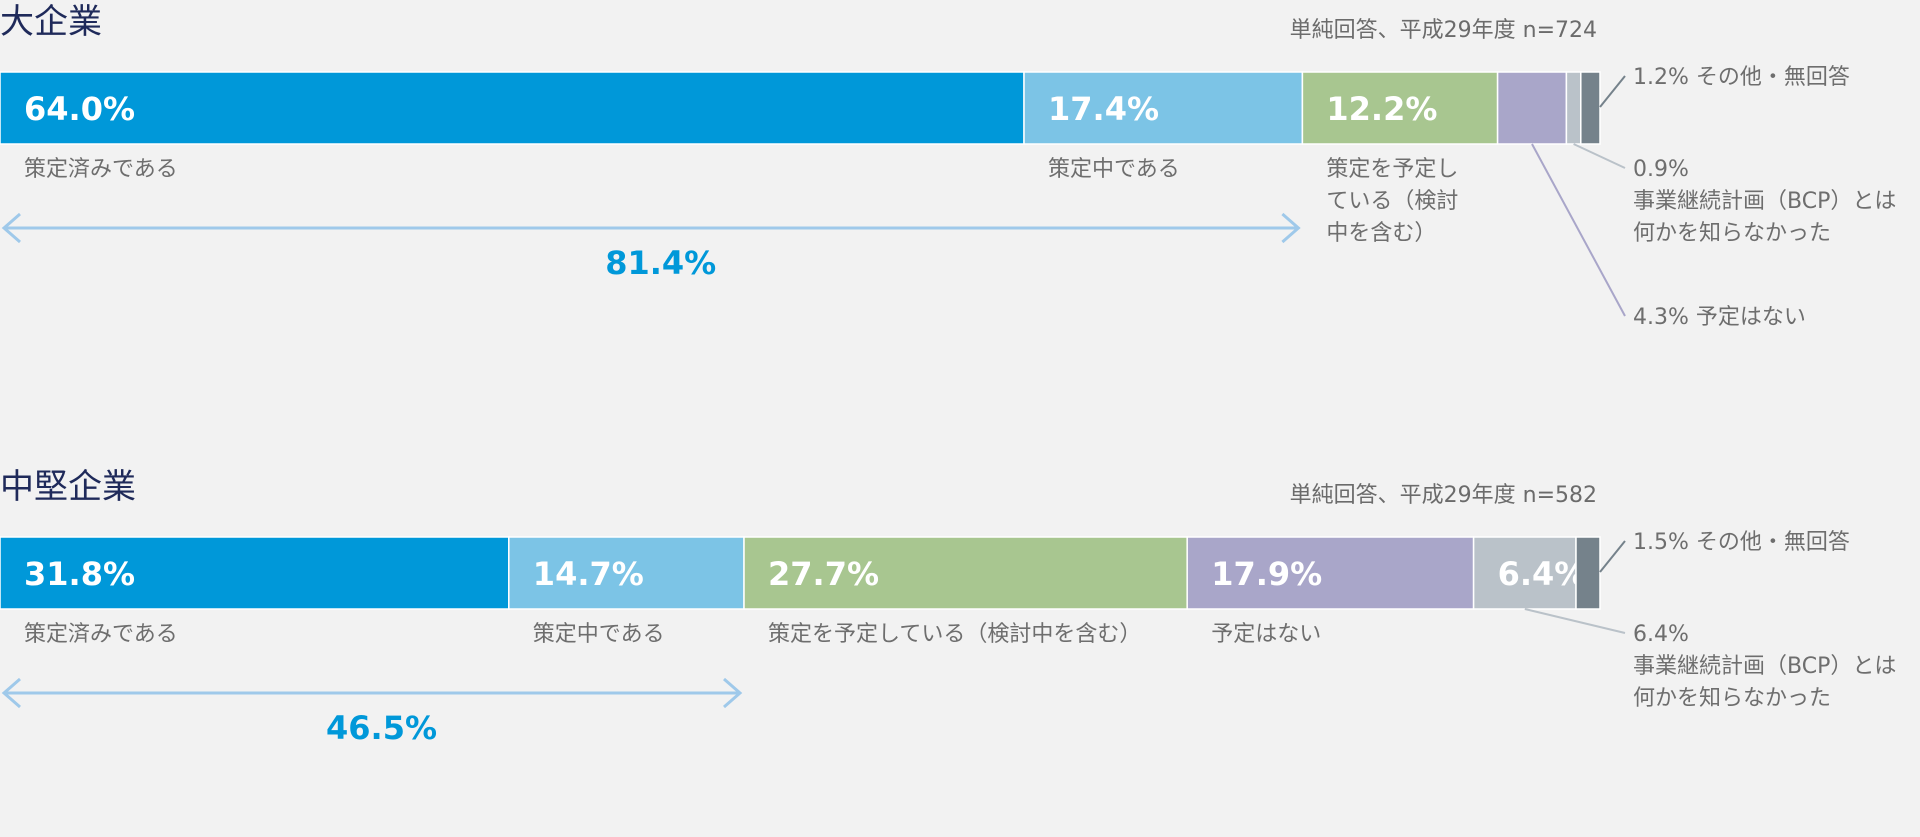 The height and width of the screenshot is (837, 1920). What do you see at coordinates (1542, 574) in the screenshot?
I see `value-label: 6.4%` at bounding box center [1542, 574].